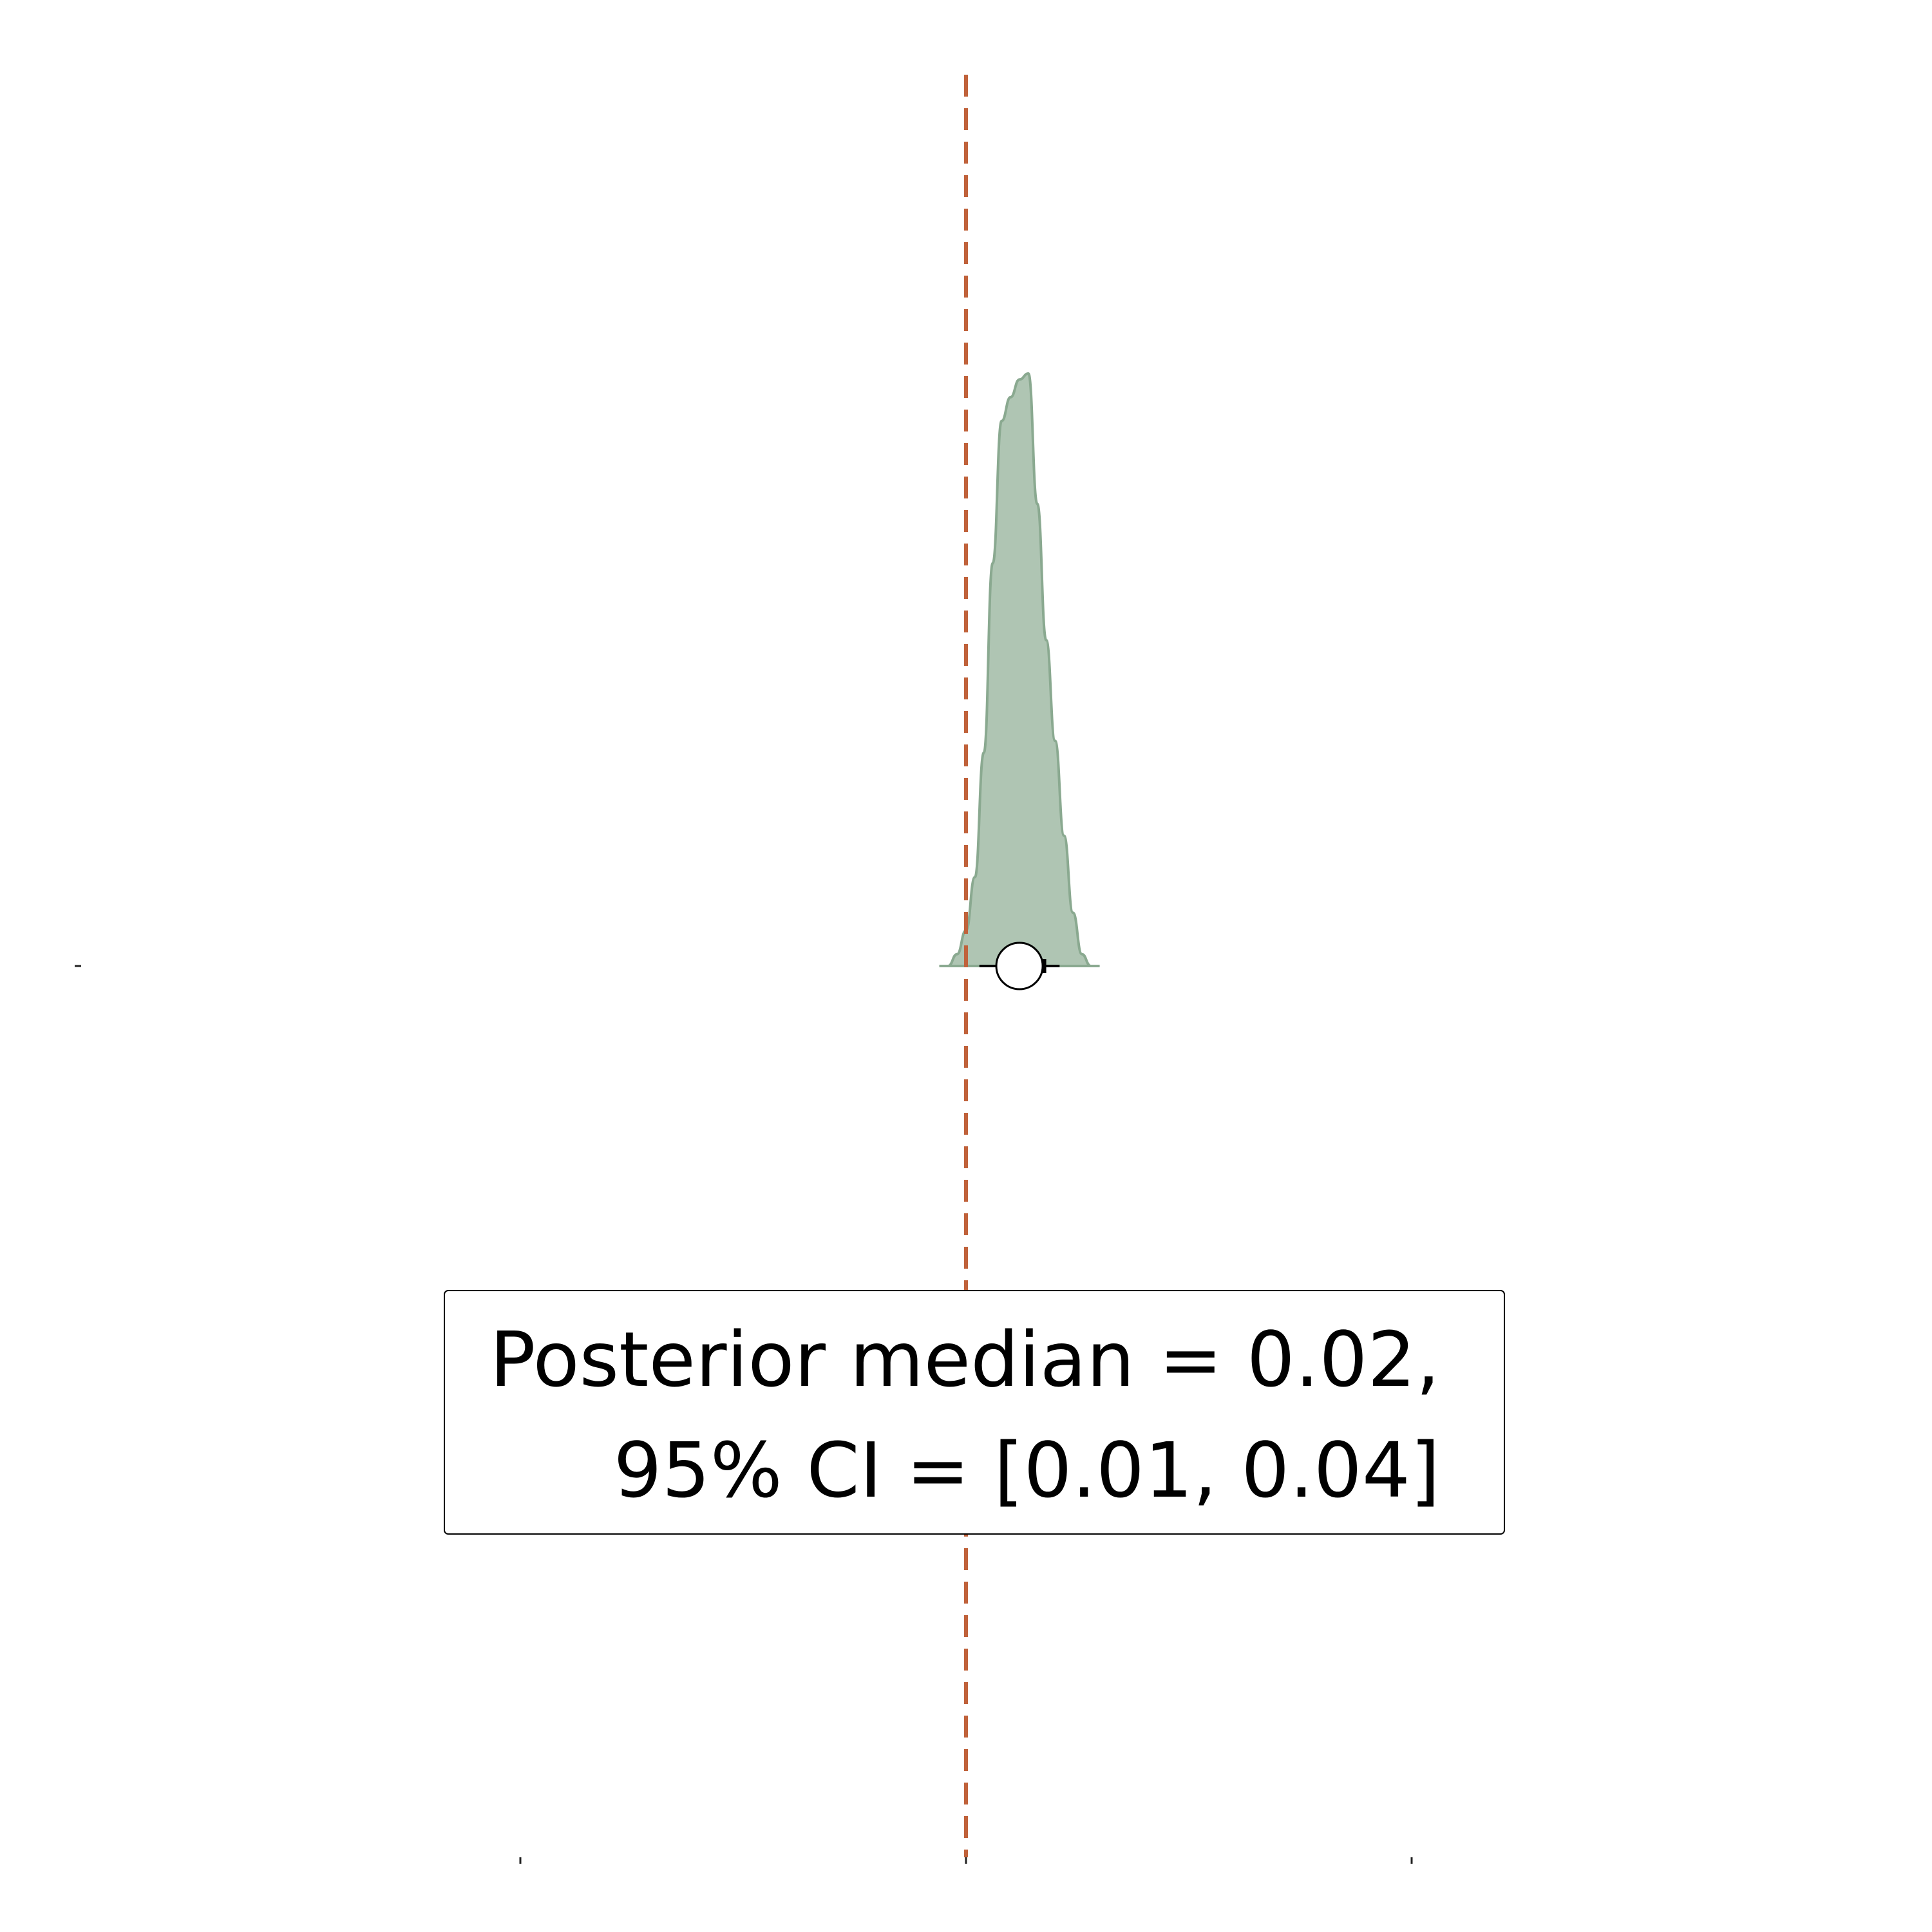 The height and width of the screenshot is (1932, 1932). I want to click on interval-layer, so click(1019, 966).